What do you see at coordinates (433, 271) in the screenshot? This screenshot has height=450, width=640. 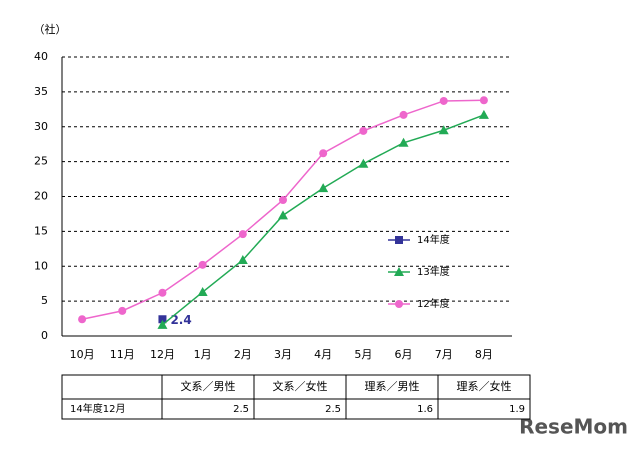 I see `legend-label: 13年度` at bounding box center [433, 271].